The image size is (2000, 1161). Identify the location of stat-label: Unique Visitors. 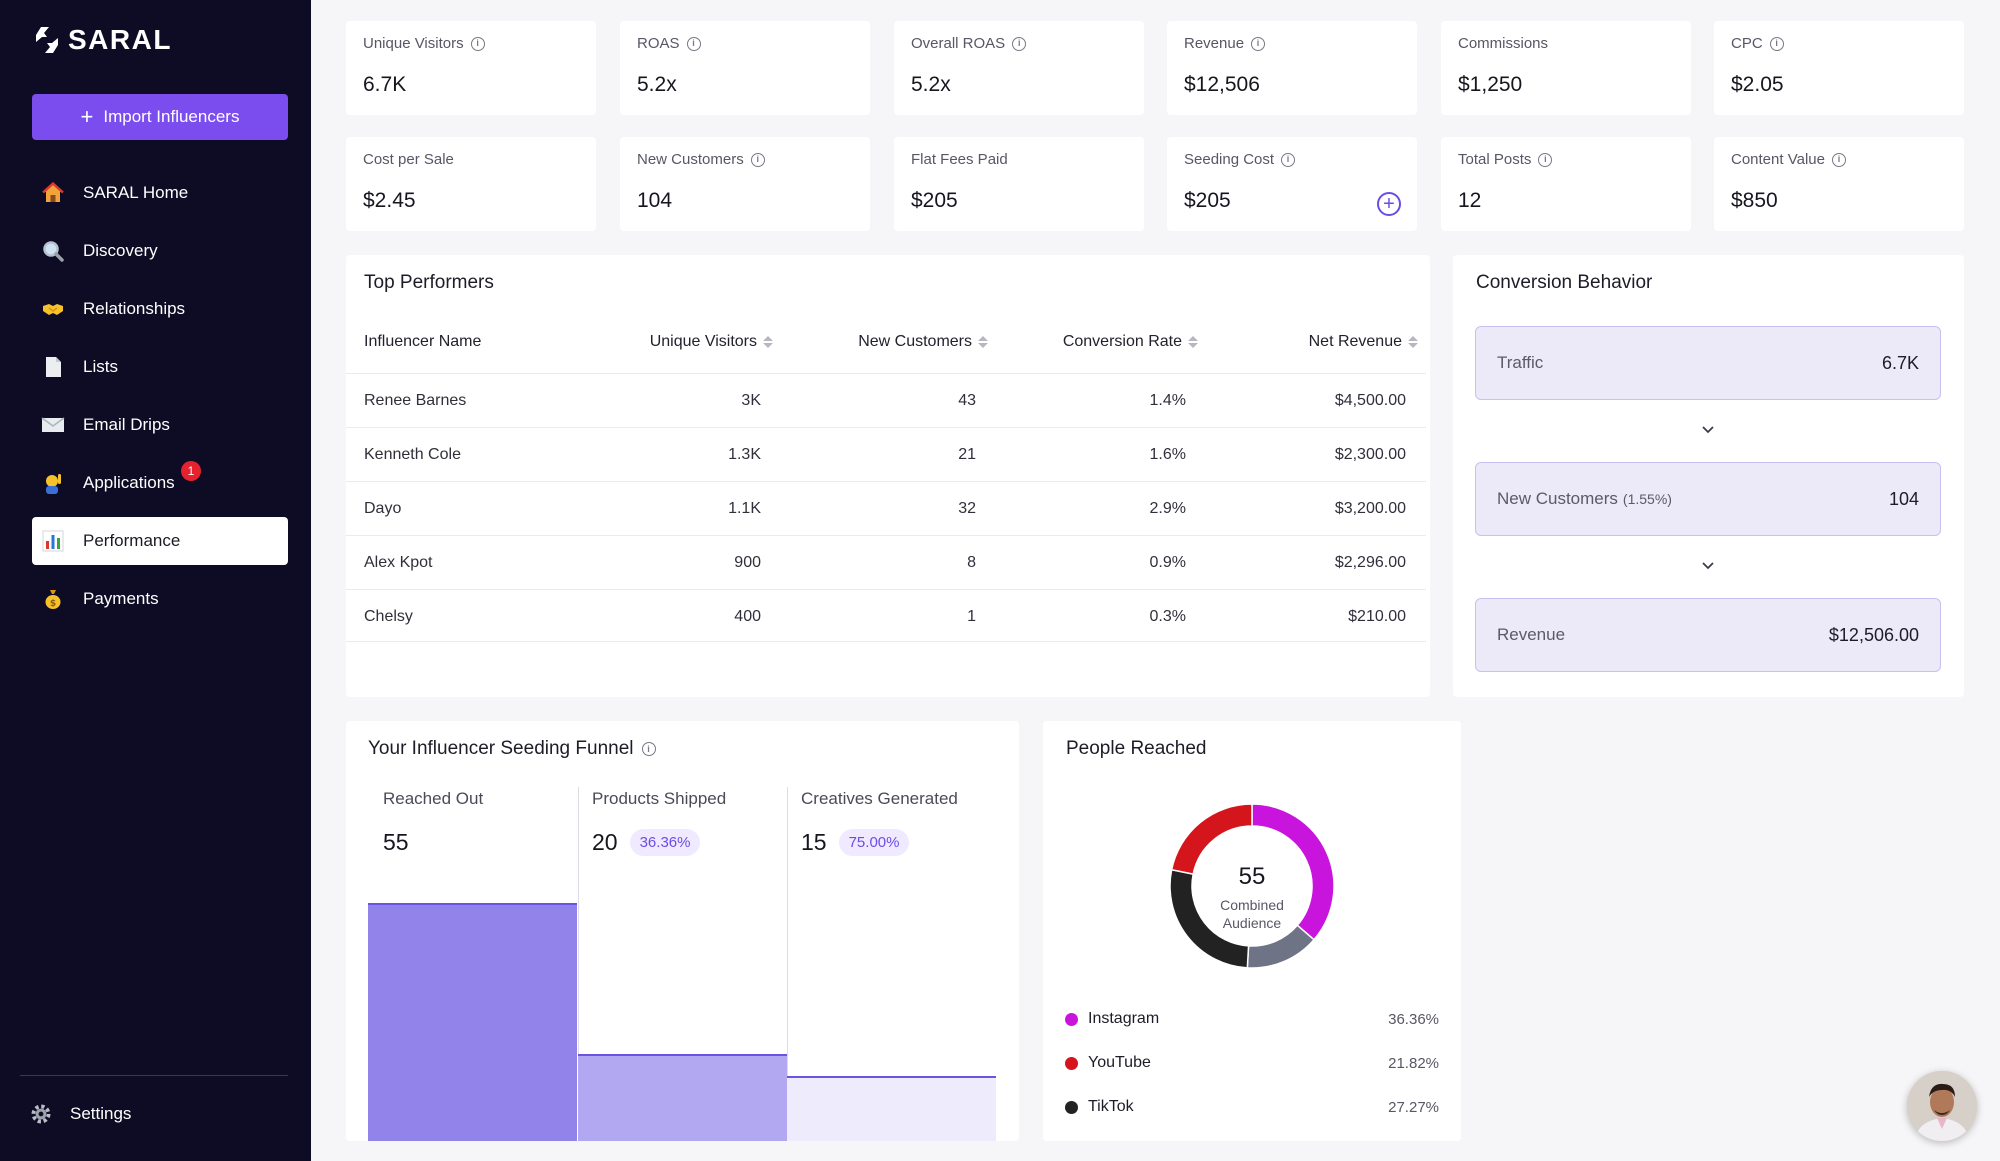
(413, 43).